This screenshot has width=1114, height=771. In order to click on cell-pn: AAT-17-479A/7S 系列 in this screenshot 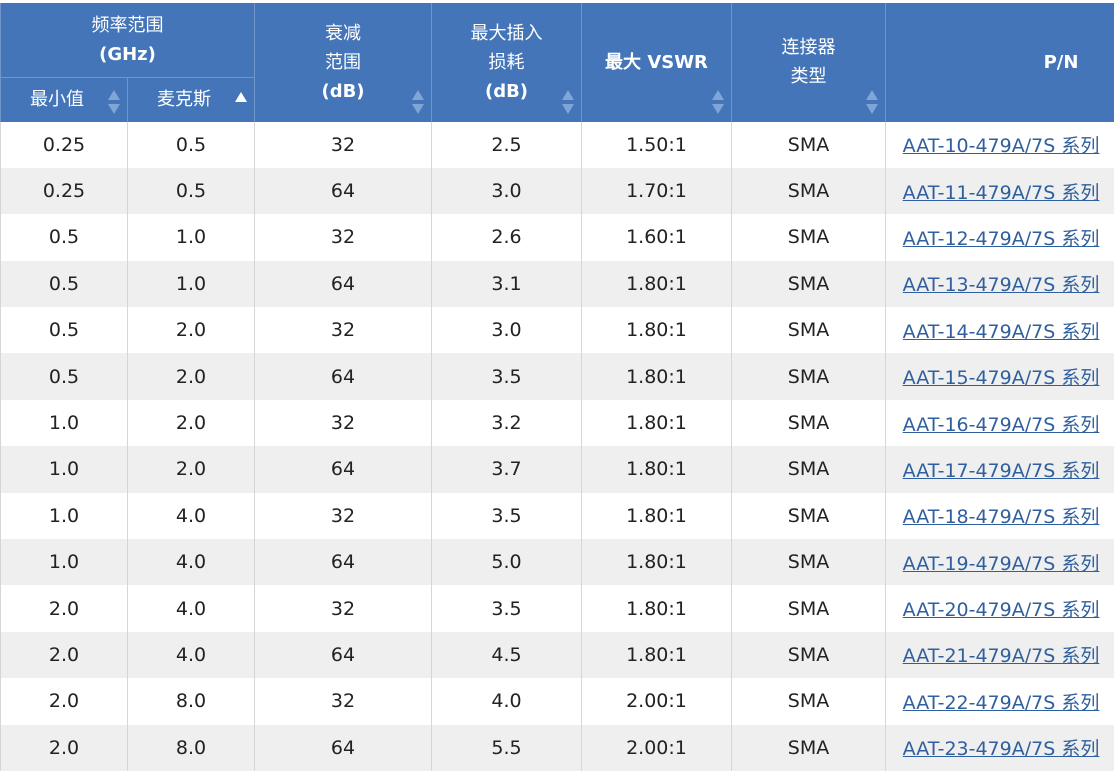, I will do `click(1000, 469)`.